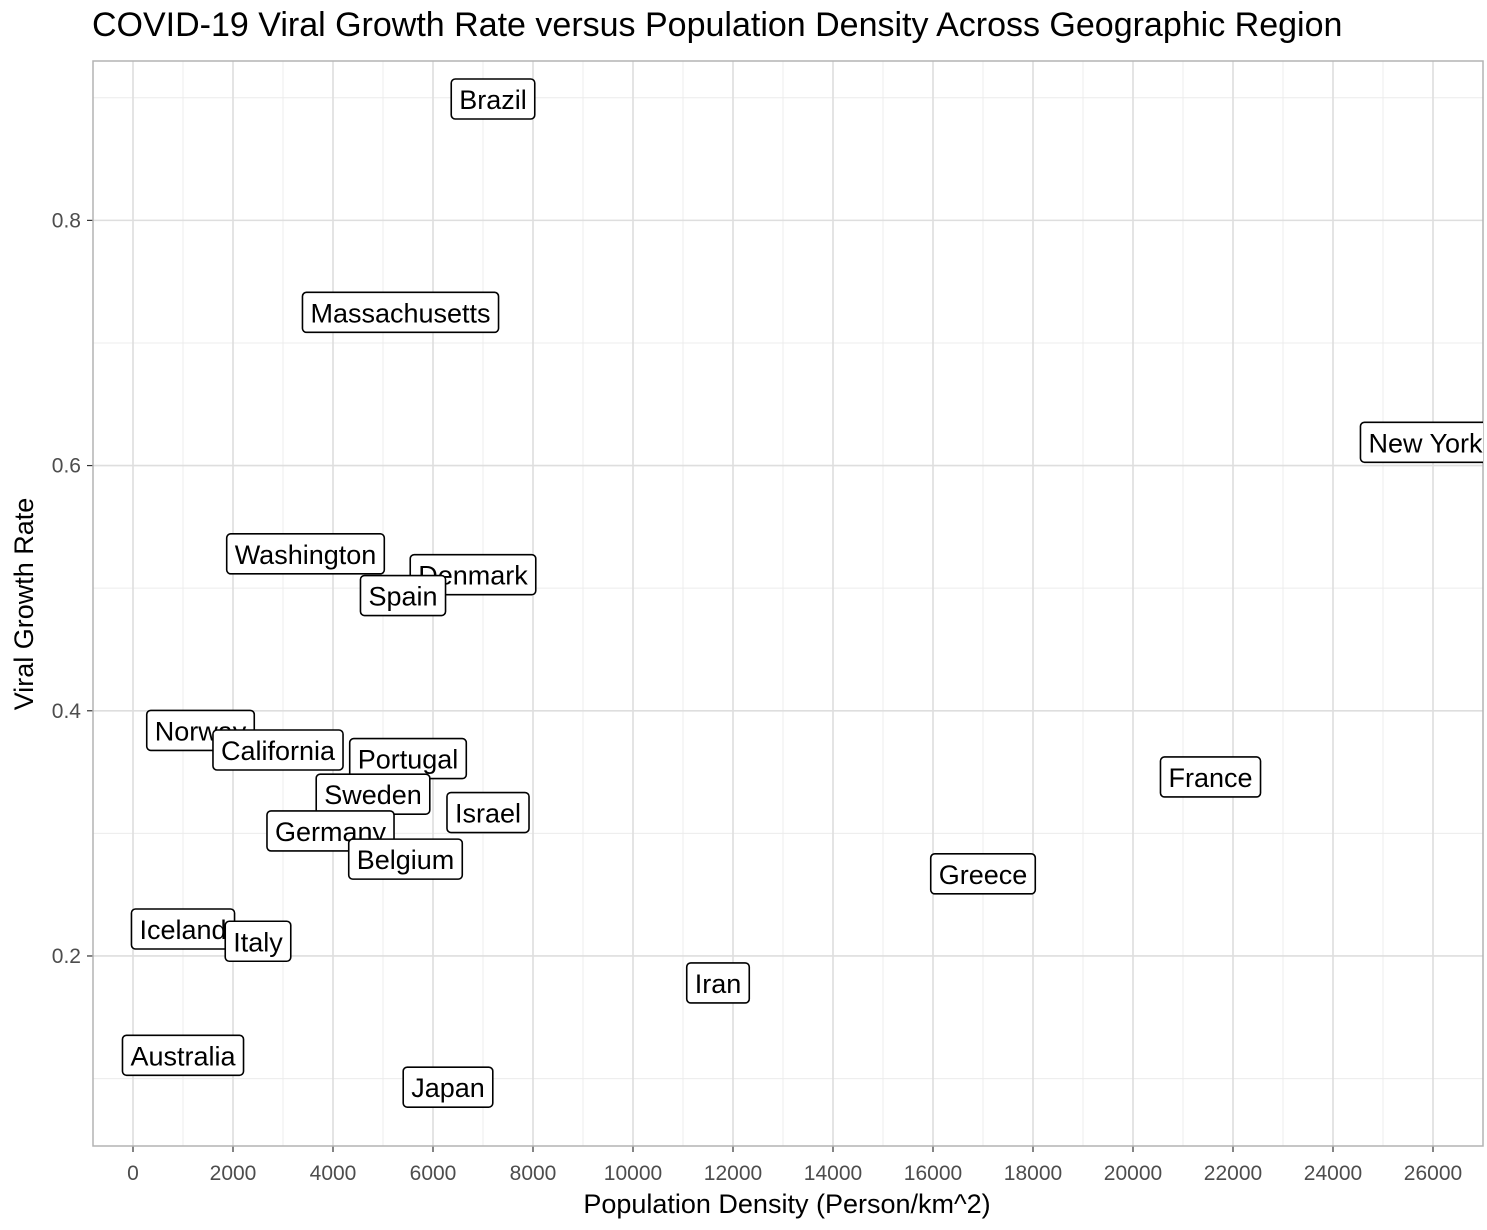 The height and width of the screenshot is (1230, 1487). What do you see at coordinates (733, 1173) in the screenshot?
I see `x-tick-label: 12000` at bounding box center [733, 1173].